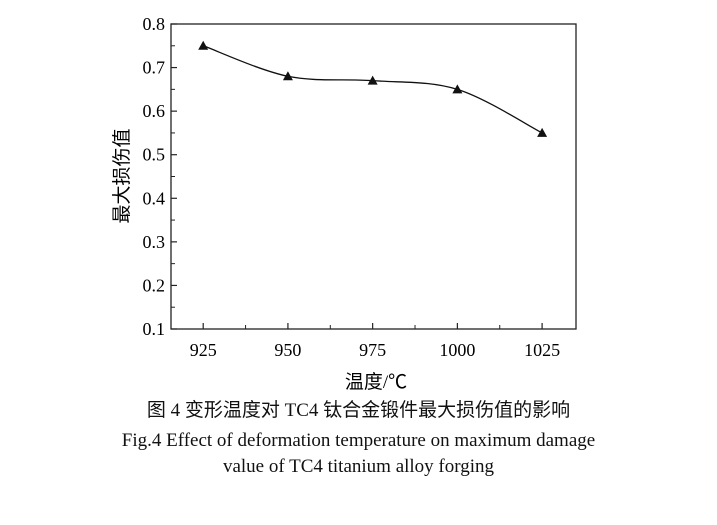  Describe the element at coordinates (122, 175) in the screenshot. I see `y-axis-label: 最大损伤值` at that location.